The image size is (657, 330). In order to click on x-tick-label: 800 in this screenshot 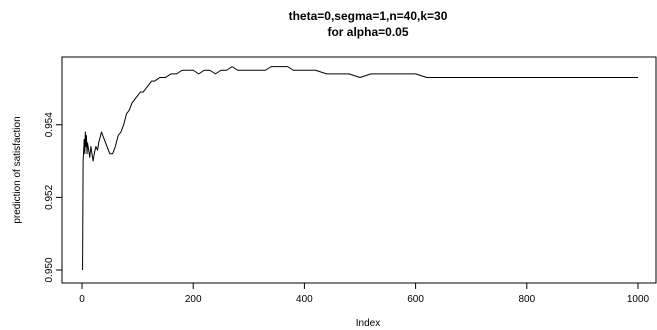, I will do `click(526, 299)`.